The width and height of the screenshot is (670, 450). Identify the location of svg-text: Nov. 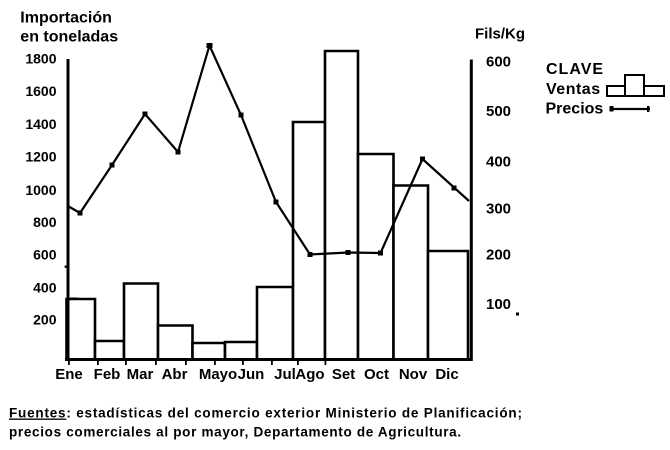
(413, 374).